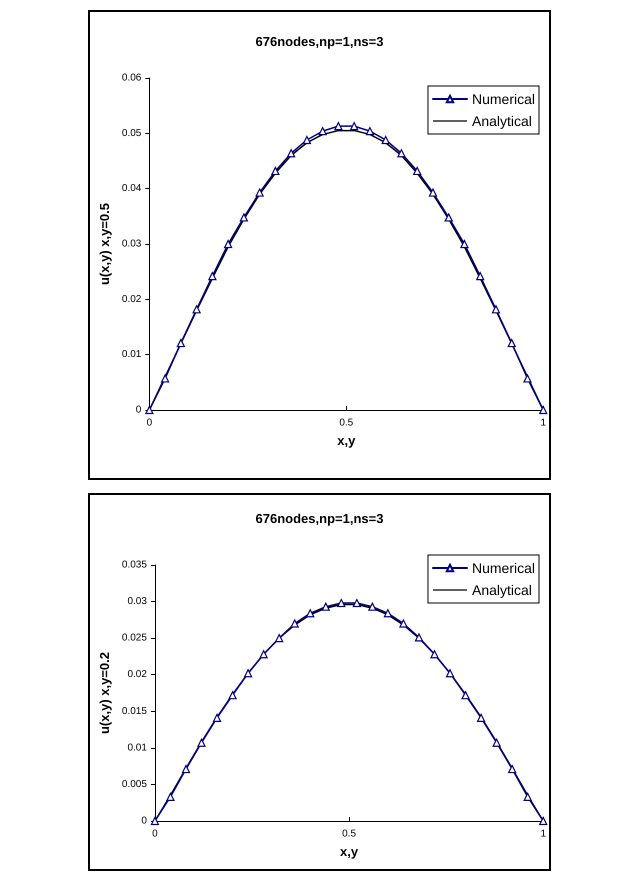  Describe the element at coordinates (135, 711) in the screenshot. I see `y-tick-label: 0.015` at that location.